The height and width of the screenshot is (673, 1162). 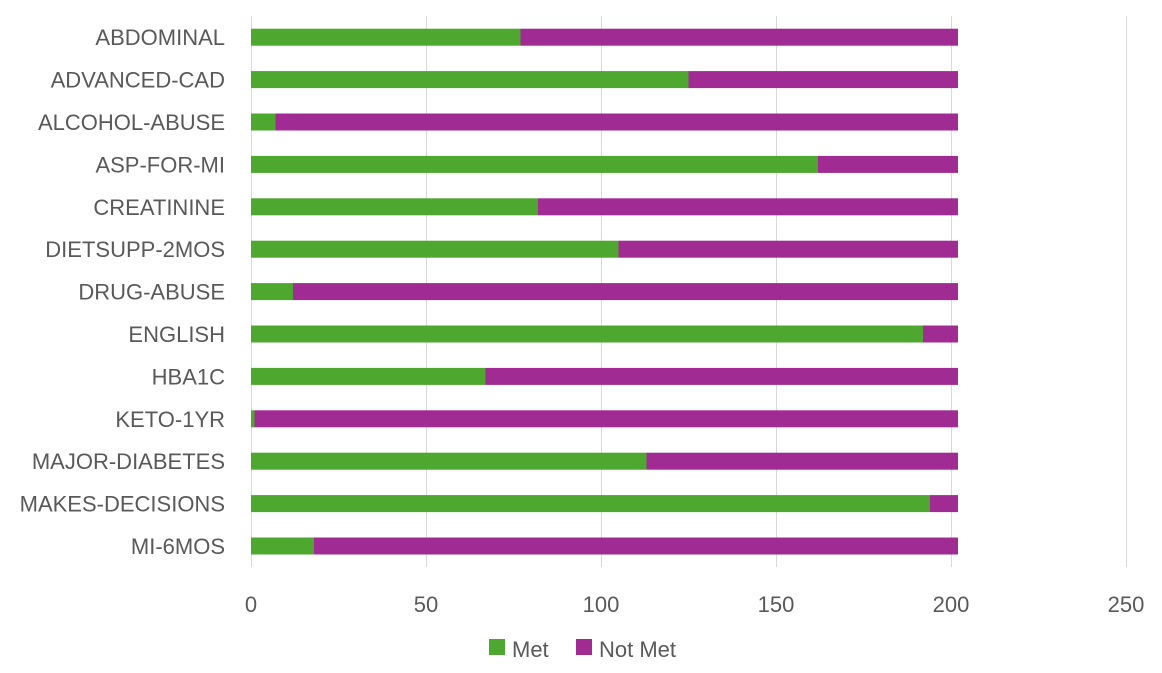 I want to click on category-label: HBA1C, so click(x=188, y=376).